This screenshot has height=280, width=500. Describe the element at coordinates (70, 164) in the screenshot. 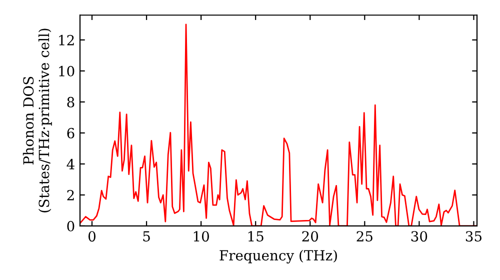

I see `y-tick-label: 4` at that location.